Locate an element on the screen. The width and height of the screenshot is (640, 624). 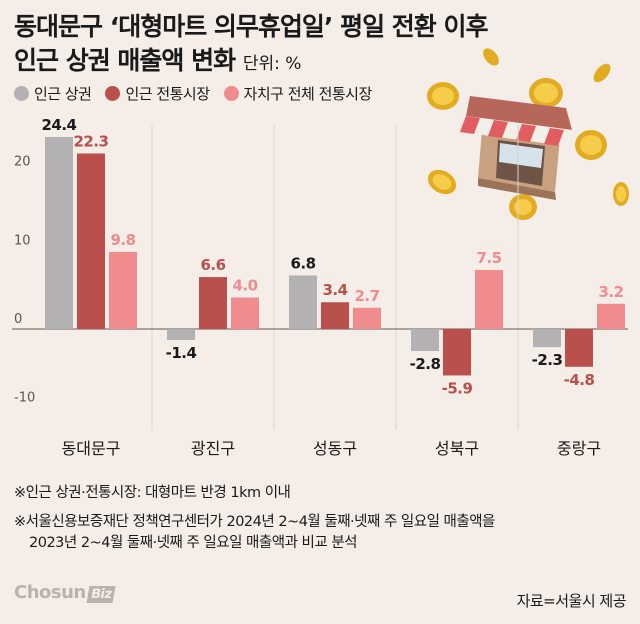
value-label: -2.8 is located at coordinates (425, 364).